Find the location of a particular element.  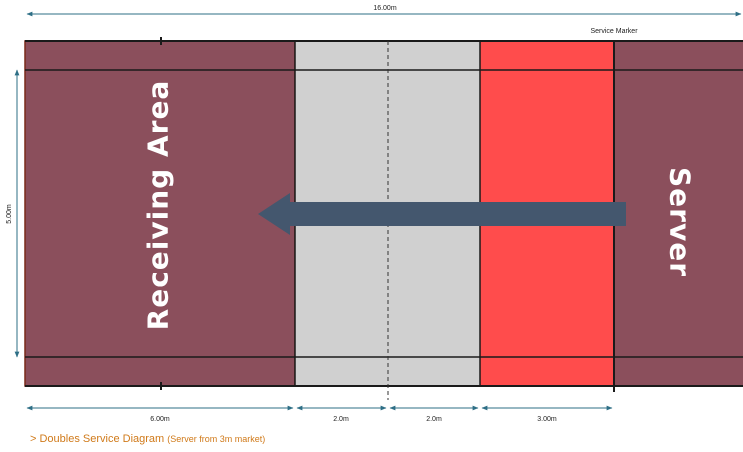

receiving-area-label: Receiving Area is located at coordinates (158, 205).